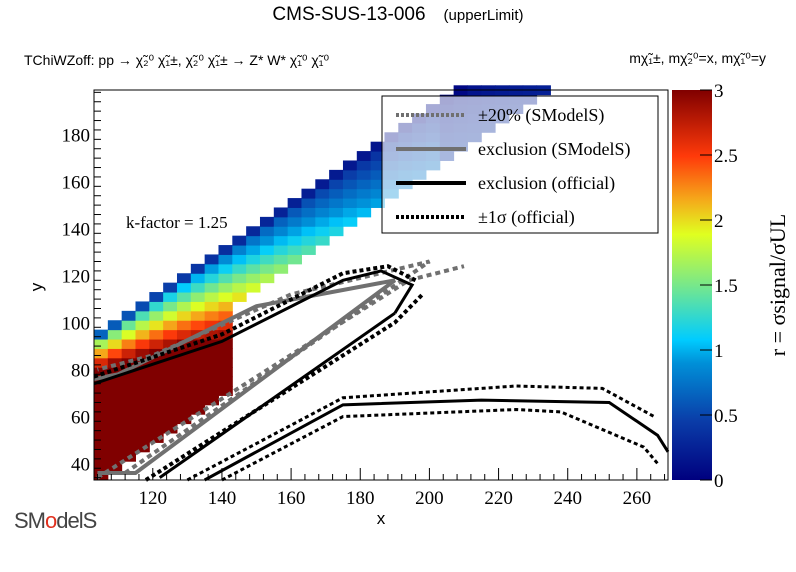 This screenshot has height=572, width=796. Describe the element at coordinates (76, 324) in the screenshot. I see `y-tick-label: 100` at that location.